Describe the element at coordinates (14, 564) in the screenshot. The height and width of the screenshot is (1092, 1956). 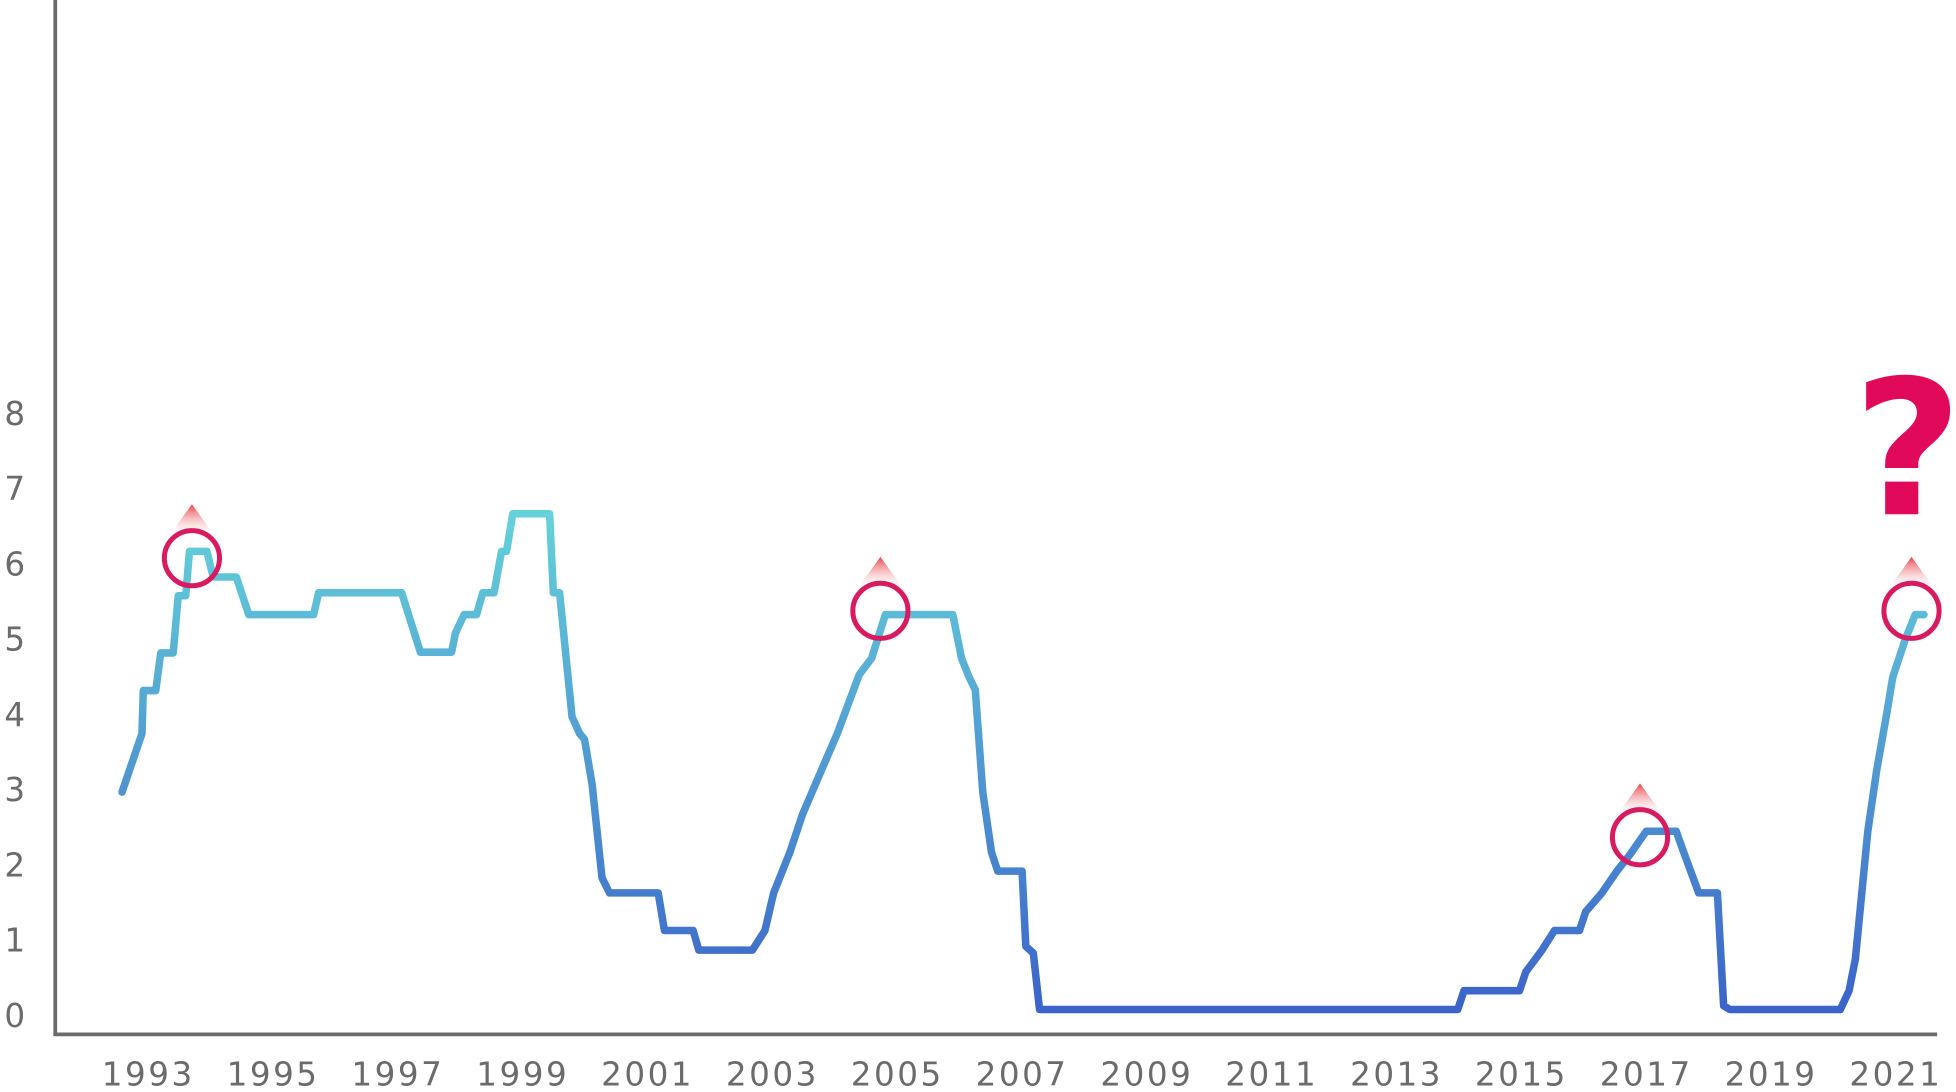
I see `y-tick-label: 6` at that location.